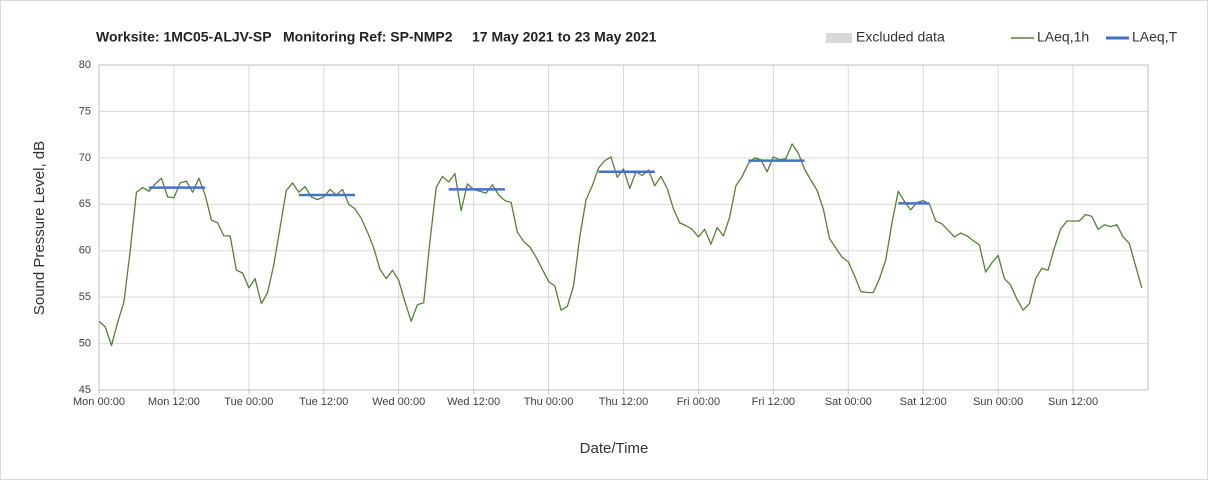  Describe the element at coordinates (839, 38) in the screenshot. I see `legend-swatch` at that location.